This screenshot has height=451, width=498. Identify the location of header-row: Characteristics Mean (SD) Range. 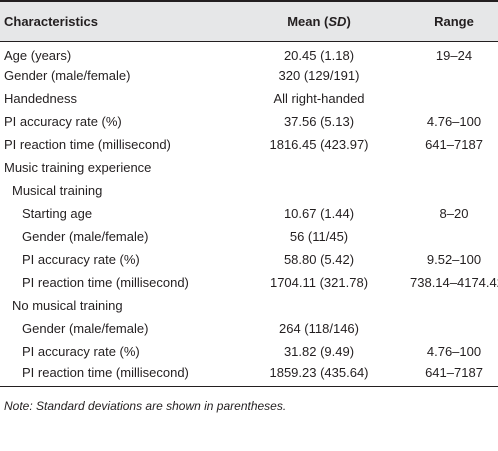
(249, 21).